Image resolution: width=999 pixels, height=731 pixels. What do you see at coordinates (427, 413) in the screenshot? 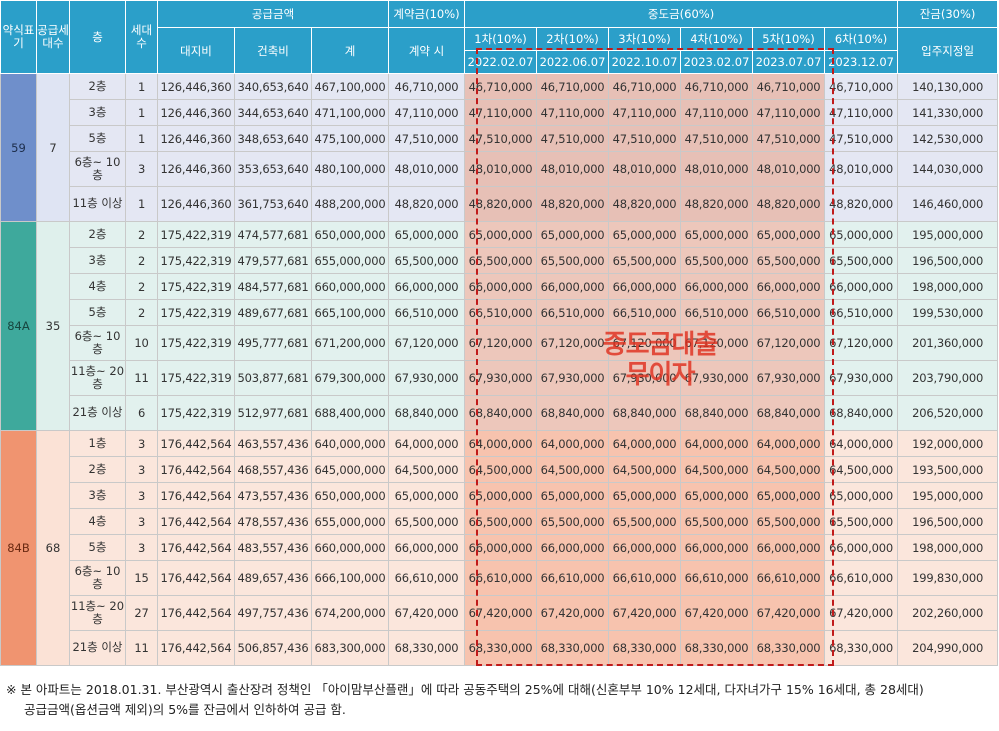
I see `deposit-cell: 68,840,000` at bounding box center [427, 413].